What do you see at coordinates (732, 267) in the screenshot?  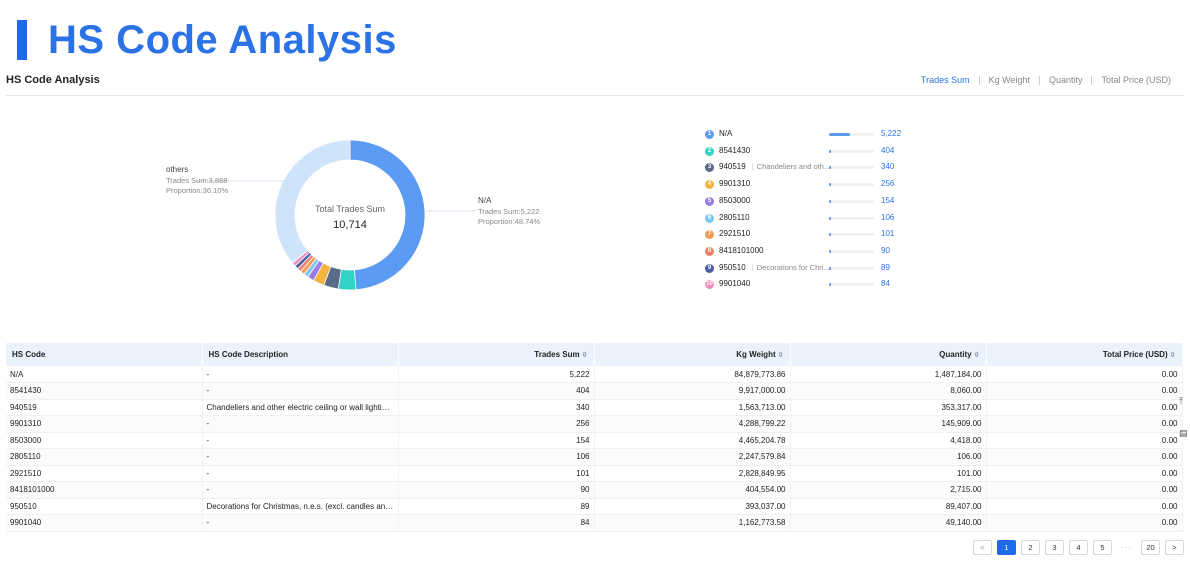 I see `ranking-hs-code: 950510` at bounding box center [732, 267].